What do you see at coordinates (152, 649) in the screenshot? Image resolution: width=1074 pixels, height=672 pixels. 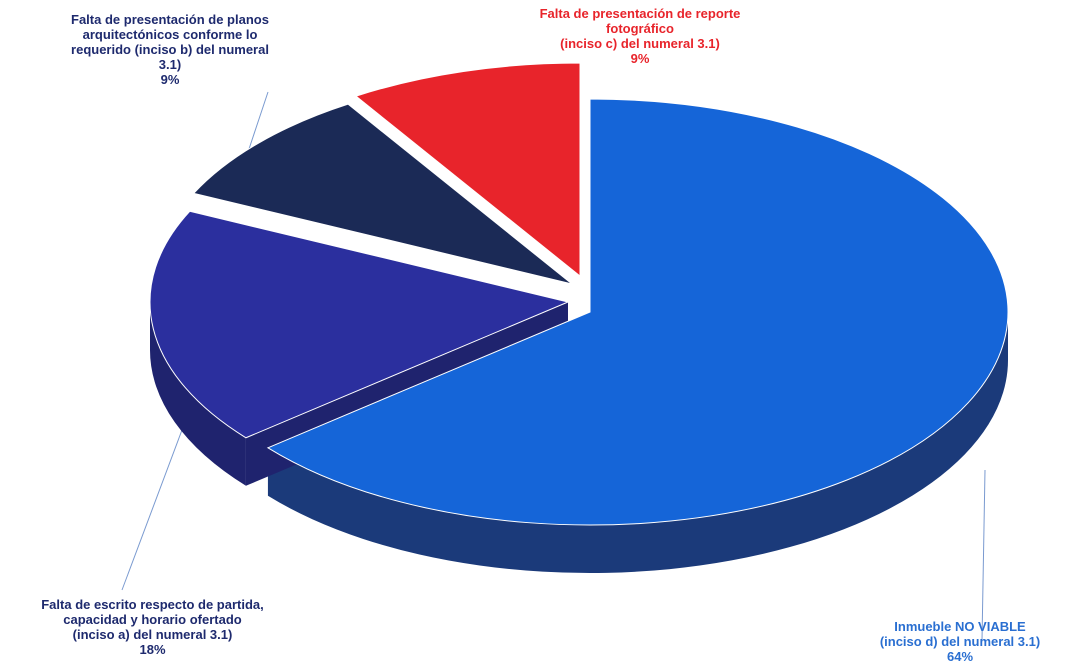 I see `label-escrito-pct: 18%` at bounding box center [152, 649].